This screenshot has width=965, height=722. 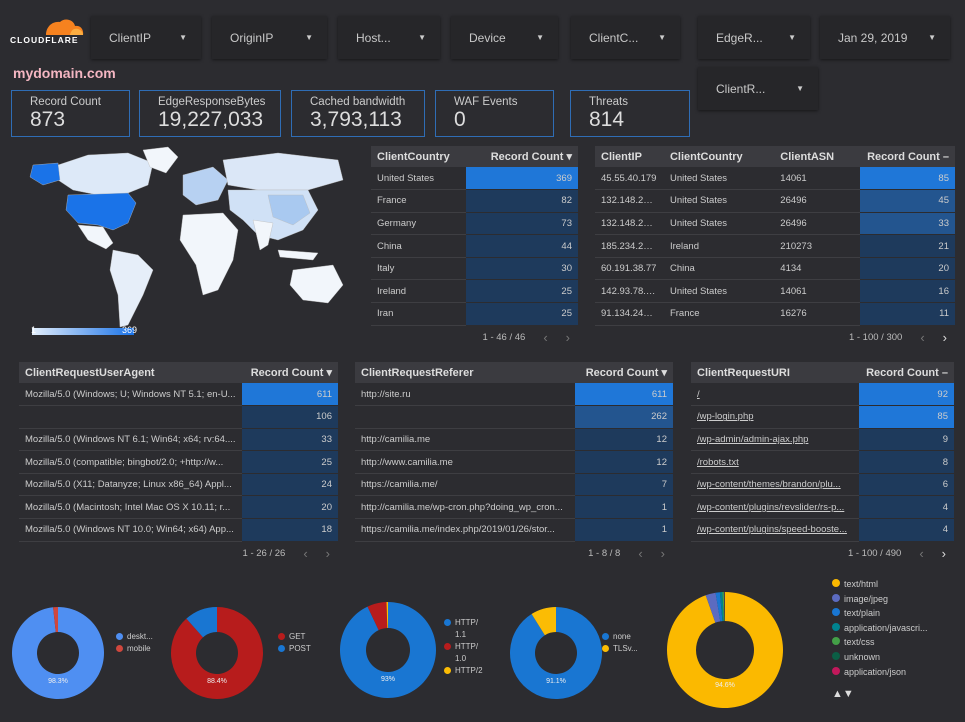 What do you see at coordinates (822, 485) in the screenshot?
I see `table-row: /wp-content/themes/brandon/plu... 6` at bounding box center [822, 485].